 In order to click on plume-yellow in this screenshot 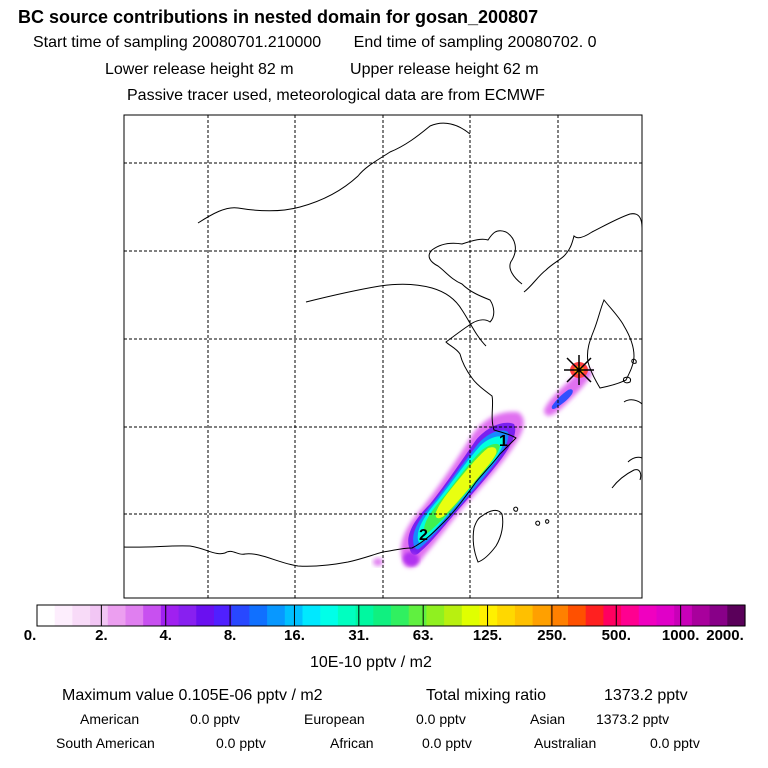, I will do `click(466, 483)`.